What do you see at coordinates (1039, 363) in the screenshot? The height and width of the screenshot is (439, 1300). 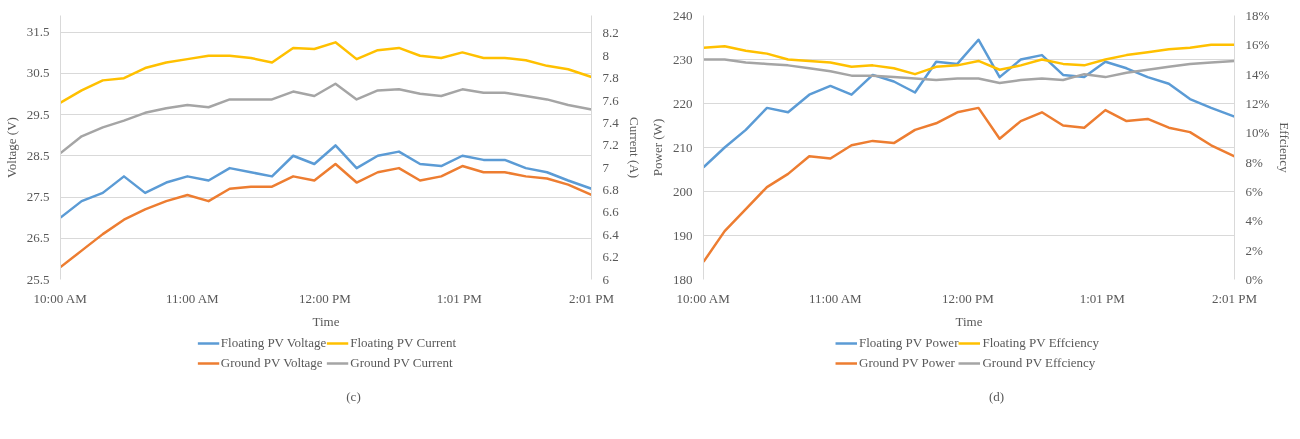 I see `legend-label: Ground PV Effciency` at bounding box center [1039, 363].